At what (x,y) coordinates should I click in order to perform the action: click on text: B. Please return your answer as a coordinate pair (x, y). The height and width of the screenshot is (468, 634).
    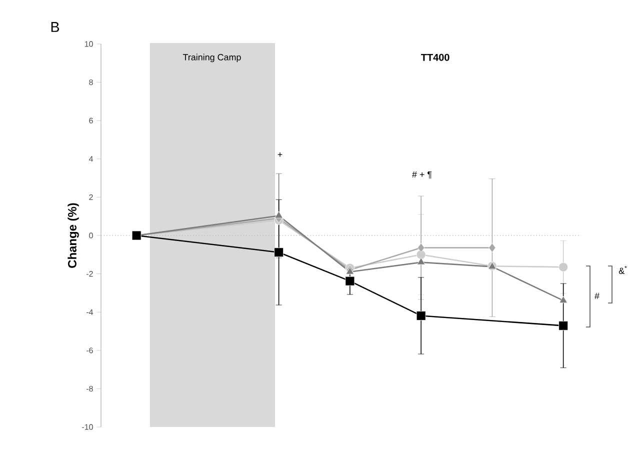
    Looking at the image, I should click on (55, 27).